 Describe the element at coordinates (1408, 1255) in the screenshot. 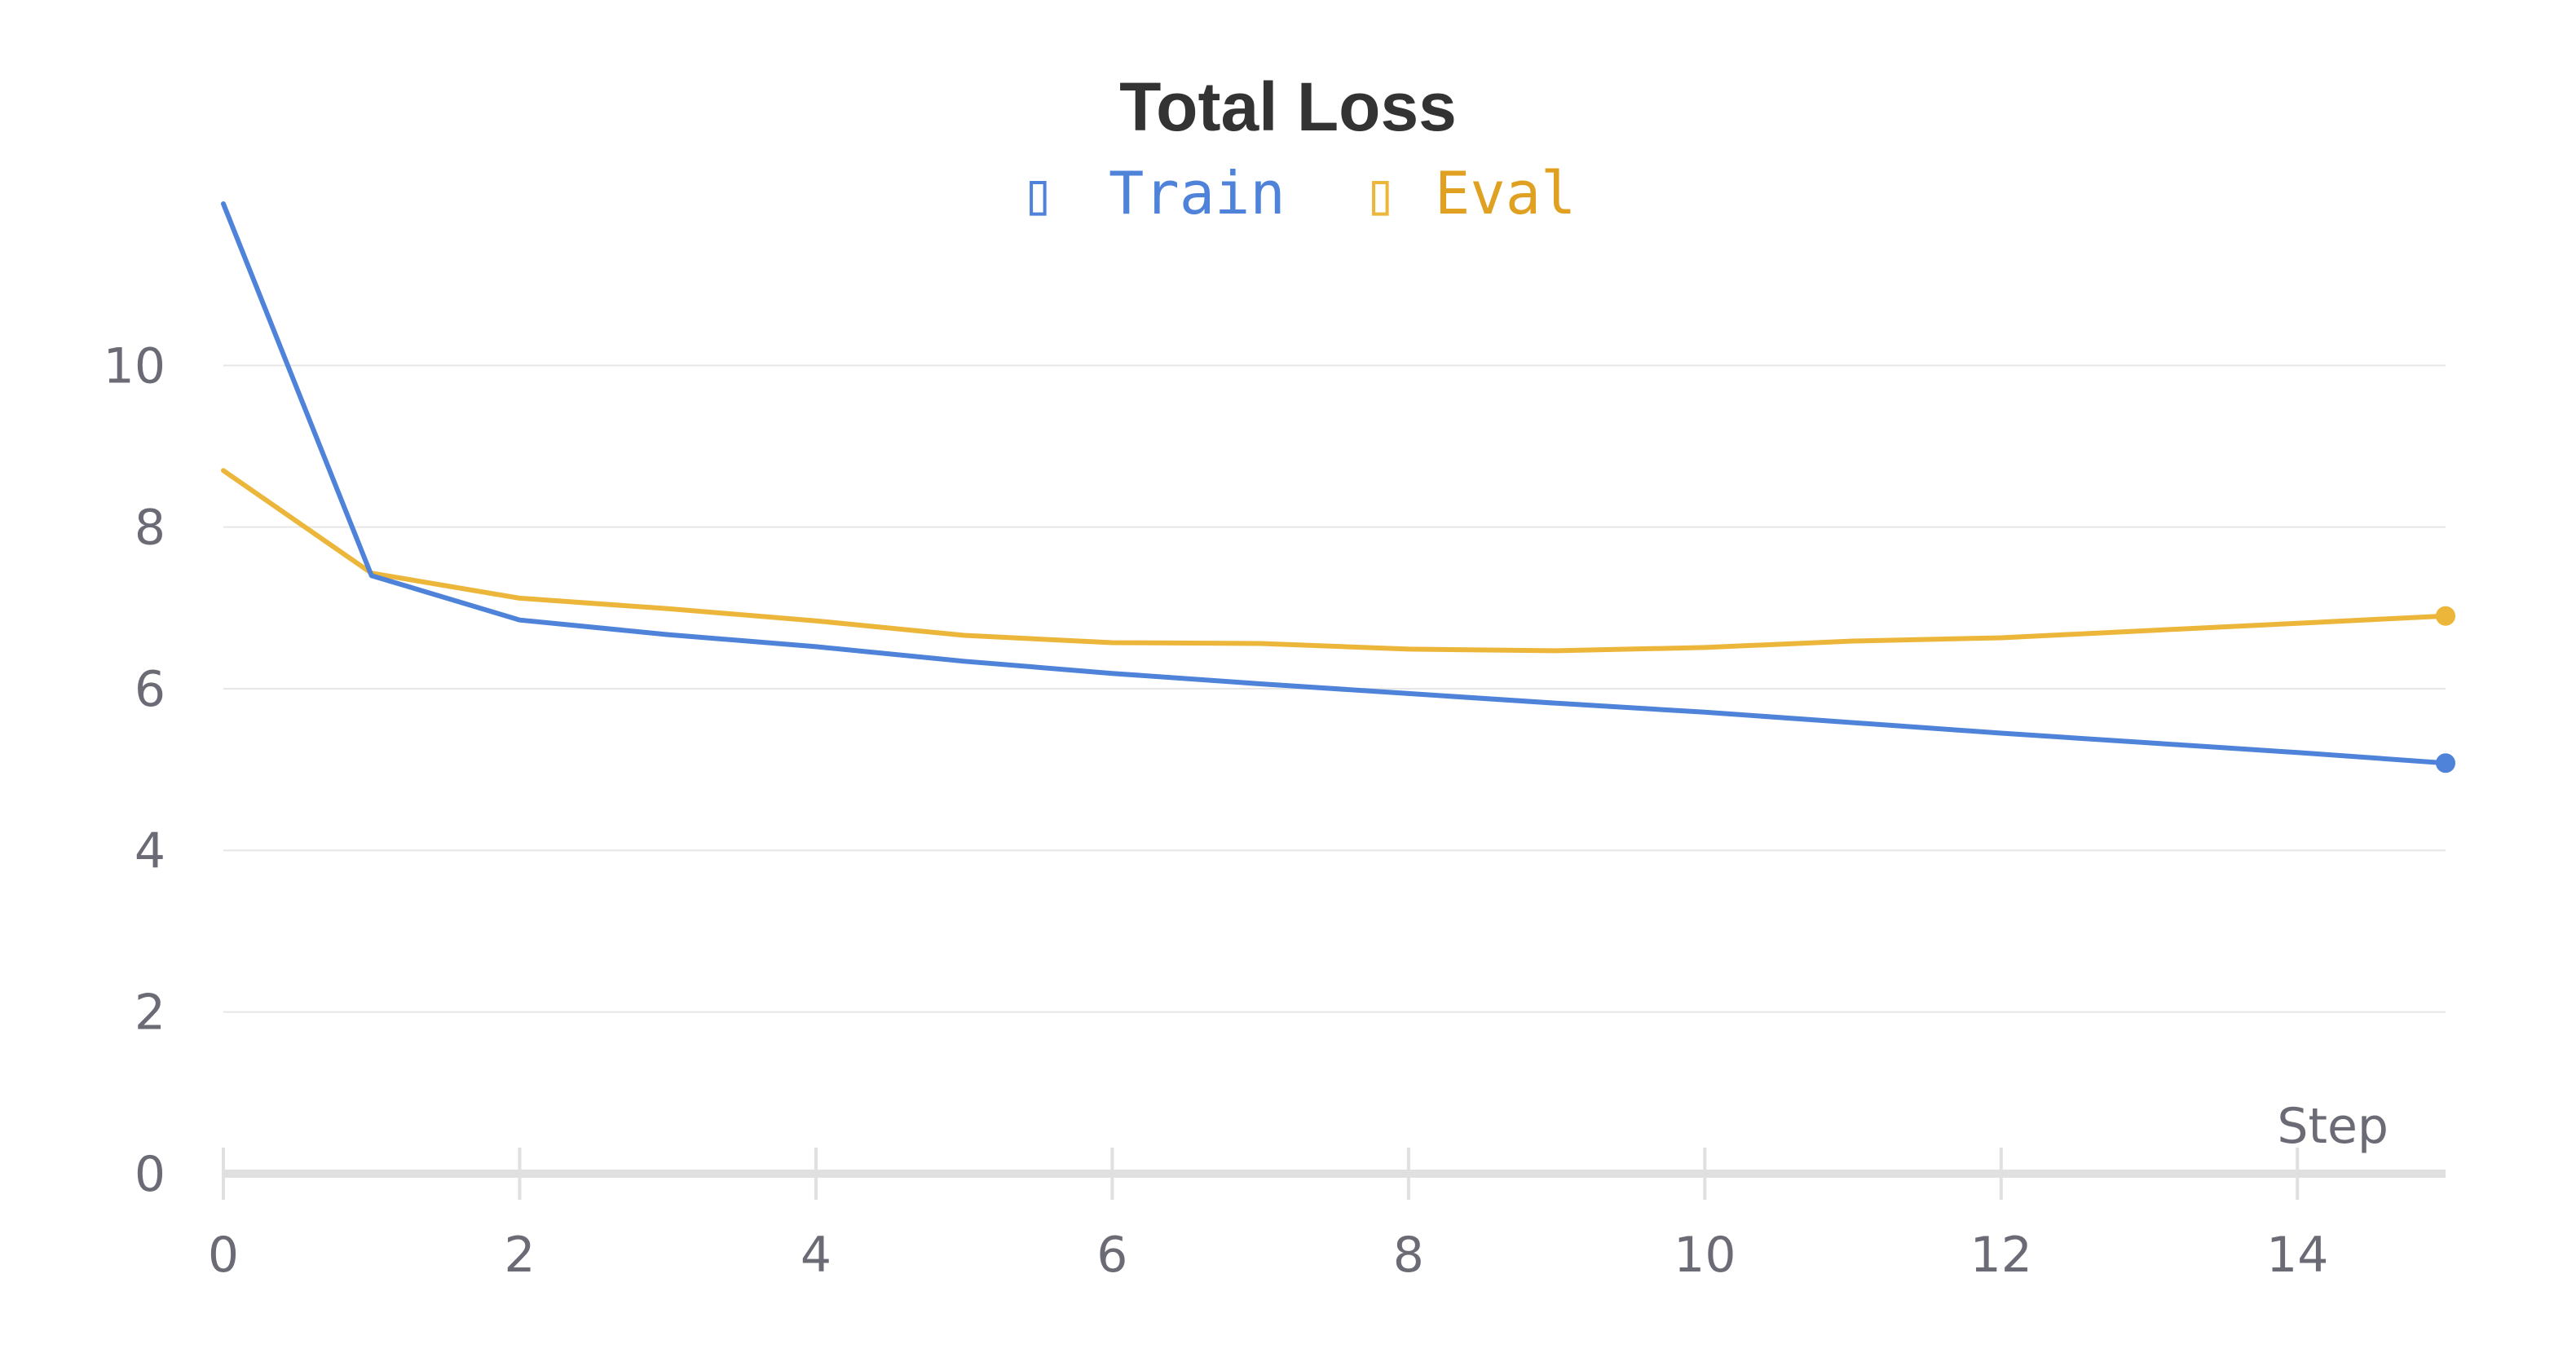

I see `x-tick-label-8: 8` at that location.